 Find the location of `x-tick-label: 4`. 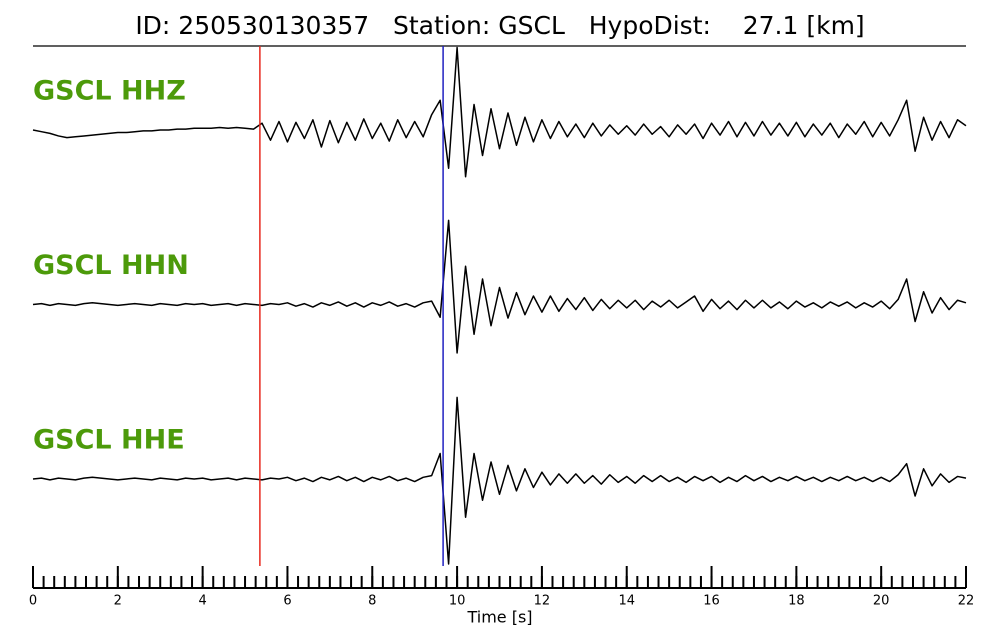

x-tick-label: 4 is located at coordinates (202, 601).